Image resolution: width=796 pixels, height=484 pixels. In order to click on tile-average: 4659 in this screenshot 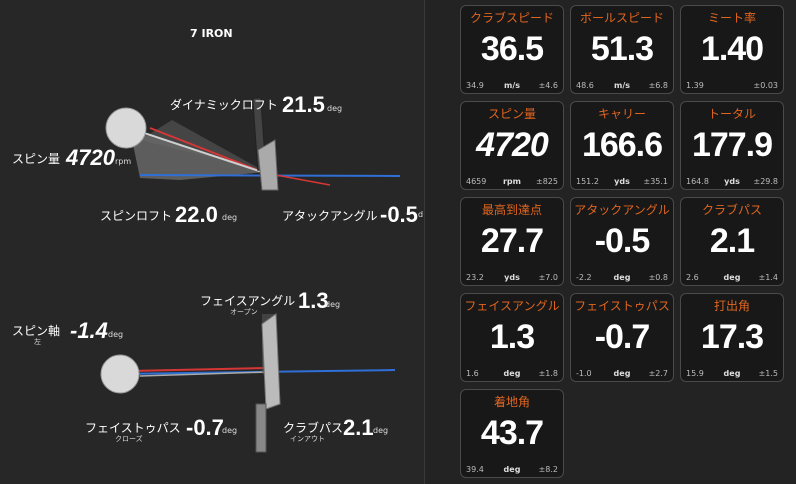, I will do `click(476, 181)`.